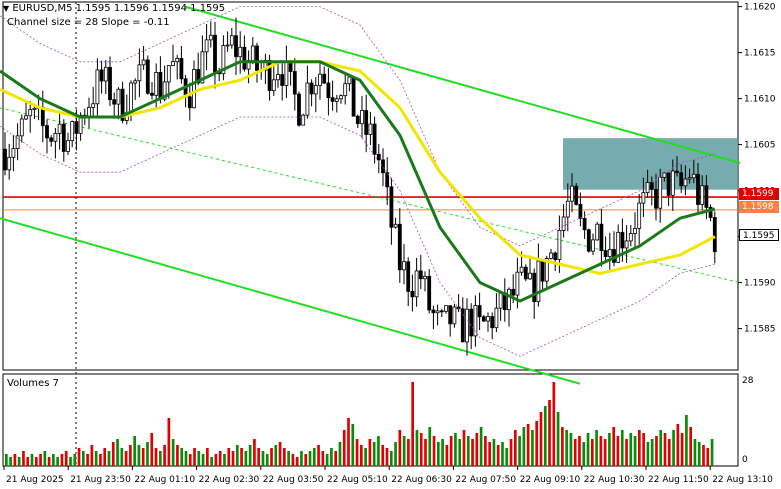 The width and height of the screenshot is (781, 489). What do you see at coordinates (100, 480) in the screenshot?
I see `x-tick-label: 21 Aug 23:50` at bounding box center [100, 480].